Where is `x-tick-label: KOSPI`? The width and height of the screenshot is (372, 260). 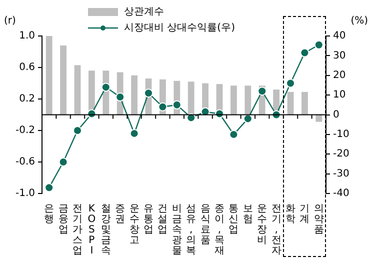 x-tick-label: KOSPI is located at coordinates (92, 229).